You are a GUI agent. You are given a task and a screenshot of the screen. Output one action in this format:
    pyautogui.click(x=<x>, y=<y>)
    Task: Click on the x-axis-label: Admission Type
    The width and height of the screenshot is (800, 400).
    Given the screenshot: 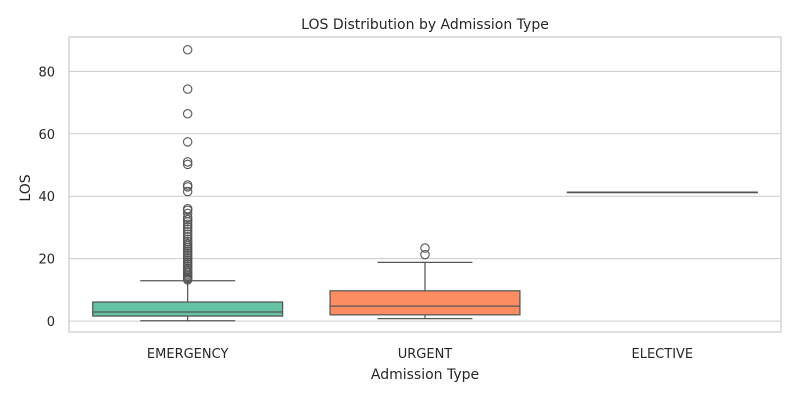 What is the action you would take?
    pyautogui.click(x=425, y=375)
    